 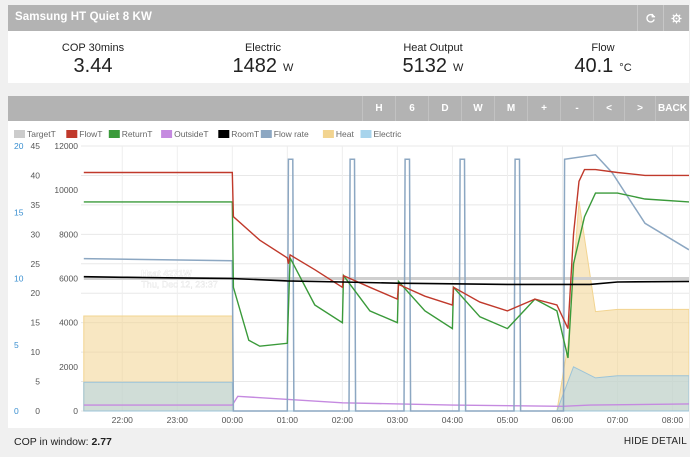 I want to click on temp-tick-label: 15, so click(x=36, y=323).